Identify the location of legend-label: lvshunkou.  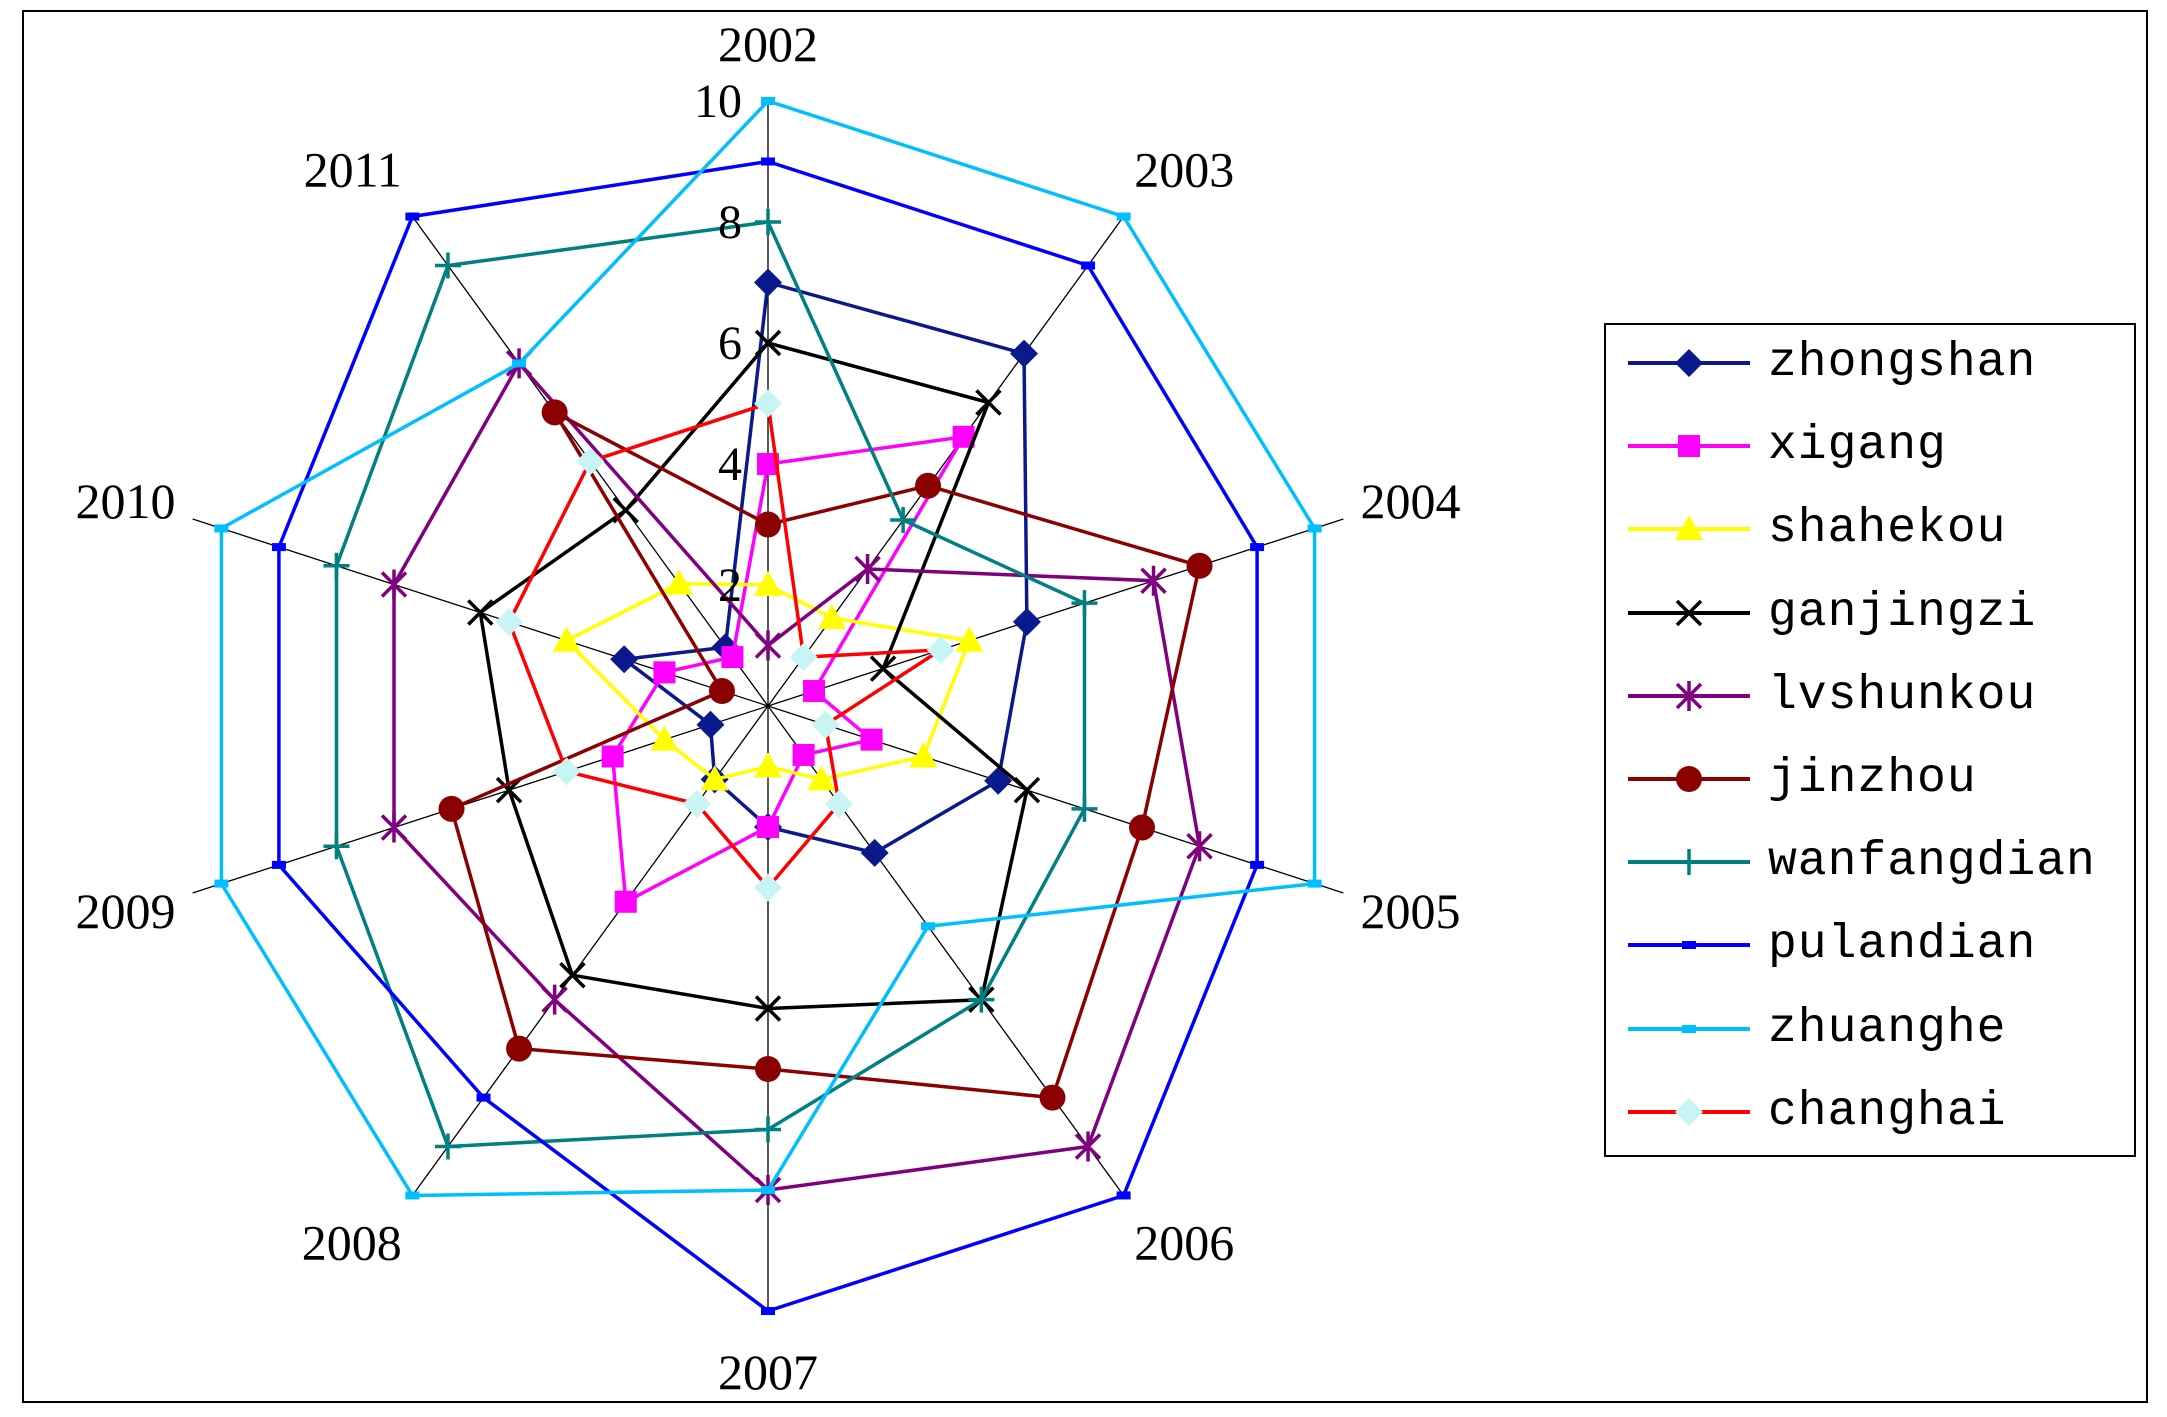
(1902, 695).